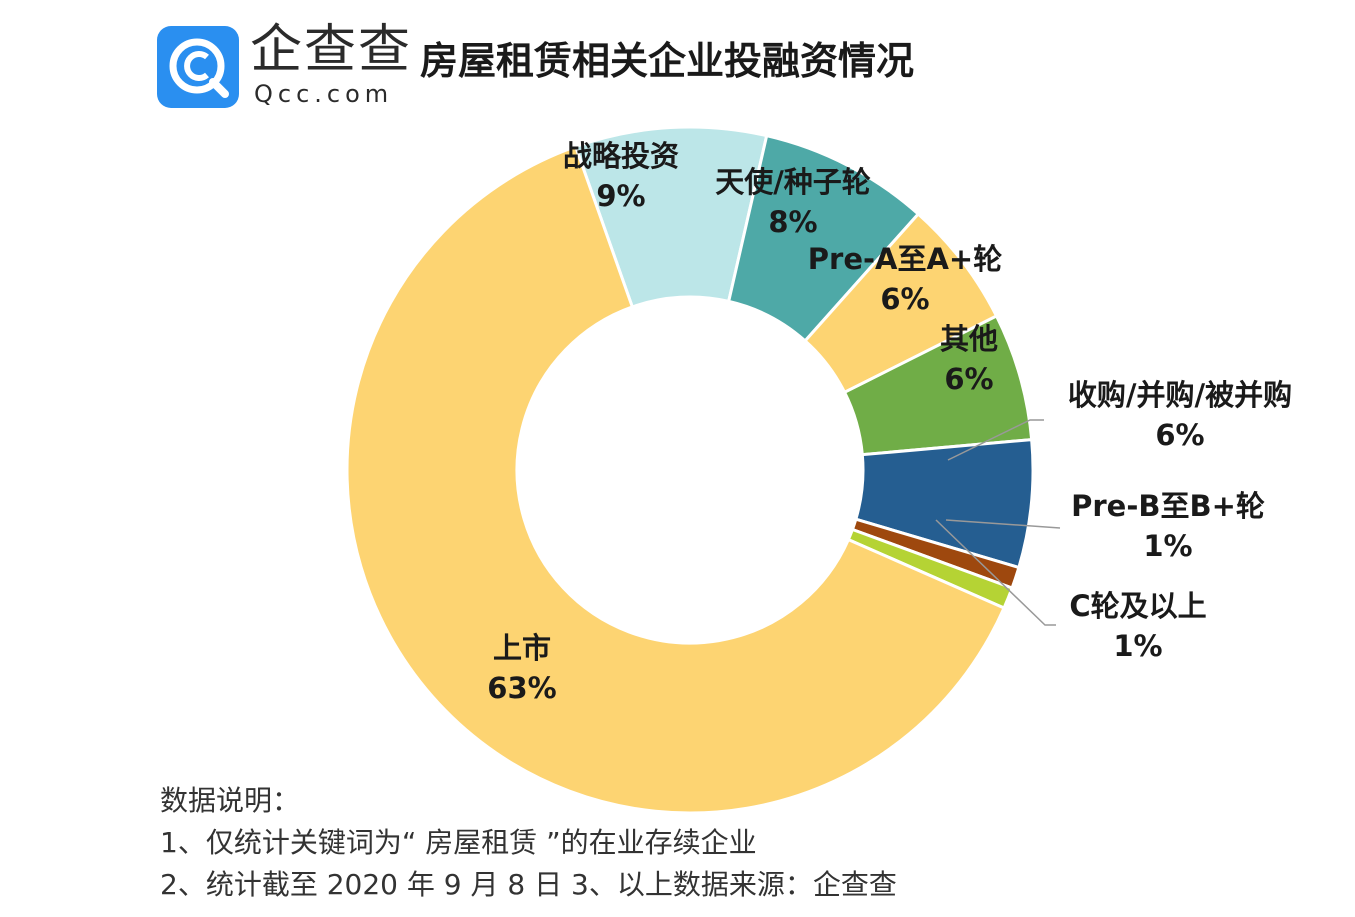 This screenshot has height=917, width=1355. What do you see at coordinates (198, 67) in the screenshot?
I see `logo-icon` at bounding box center [198, 67].